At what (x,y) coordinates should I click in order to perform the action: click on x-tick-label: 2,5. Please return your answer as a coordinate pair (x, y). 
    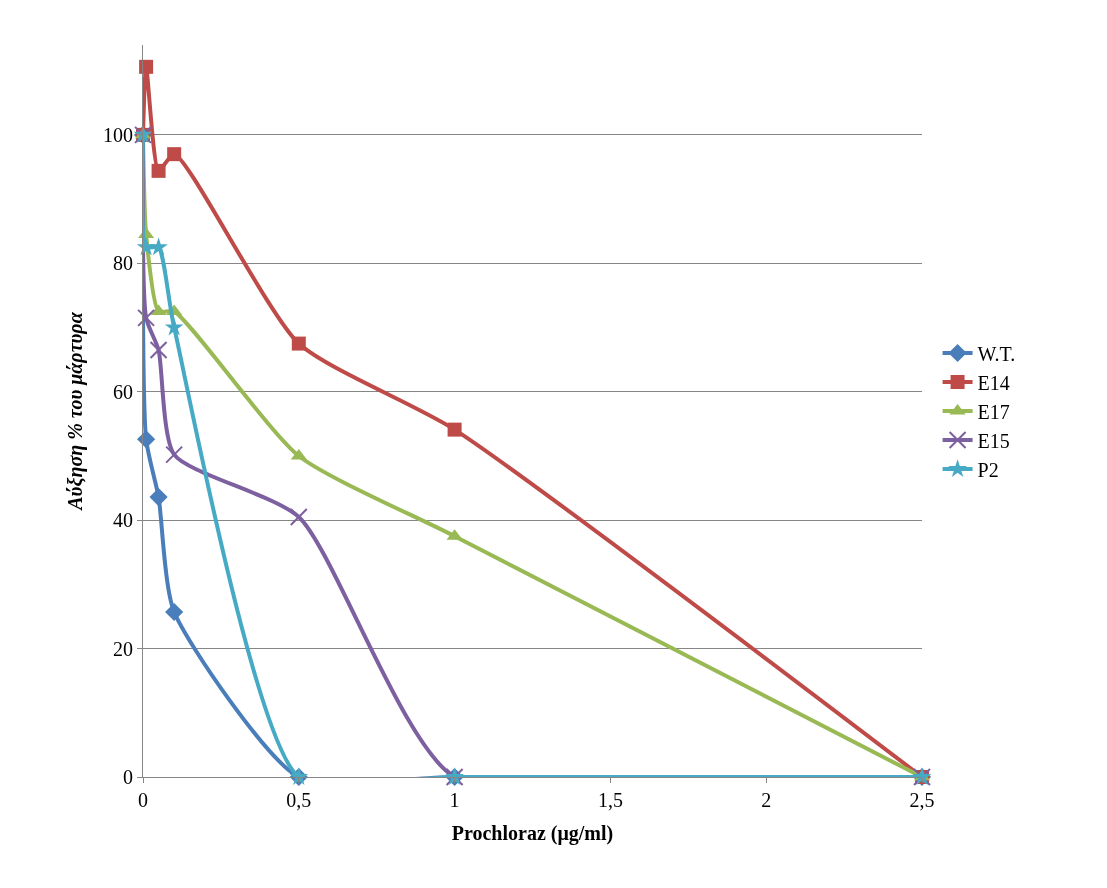
    Looking at the image, I should click on (922, 800).